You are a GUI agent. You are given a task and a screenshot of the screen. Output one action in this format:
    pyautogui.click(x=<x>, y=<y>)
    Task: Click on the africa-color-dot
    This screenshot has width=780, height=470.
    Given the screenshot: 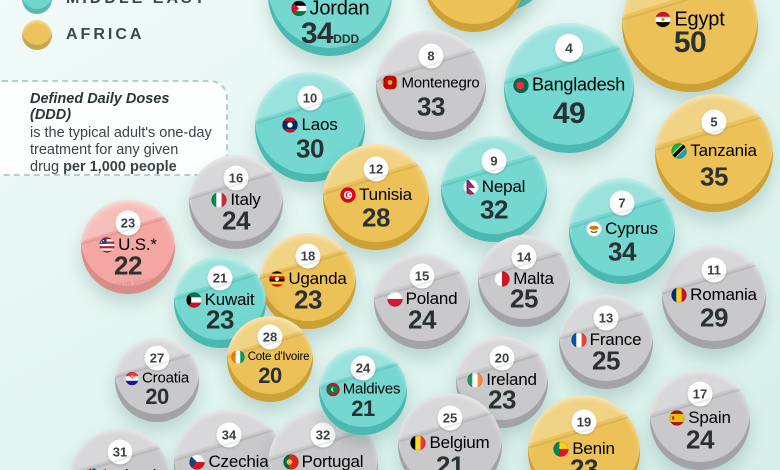 What is the action you would take?
    pyautogui.click(x=37, y=35)
    